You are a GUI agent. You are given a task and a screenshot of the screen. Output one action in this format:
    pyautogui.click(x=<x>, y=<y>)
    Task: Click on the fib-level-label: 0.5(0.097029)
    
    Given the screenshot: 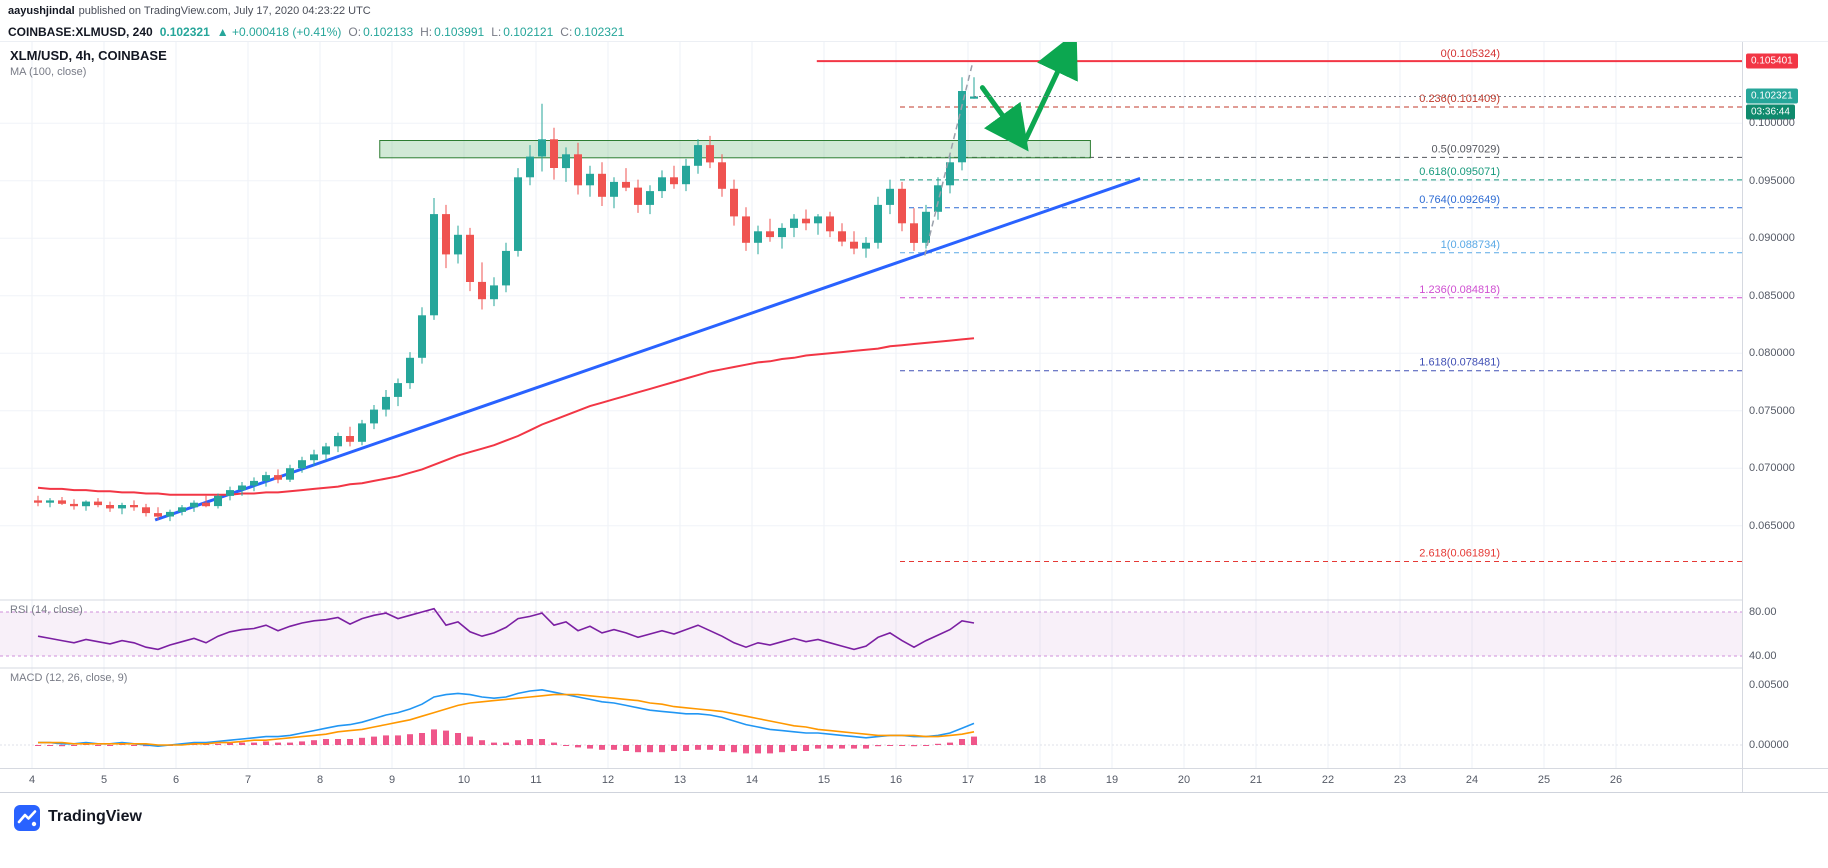 What is the action you would take?
    pyautogui.click(x=1466, y=149)
    